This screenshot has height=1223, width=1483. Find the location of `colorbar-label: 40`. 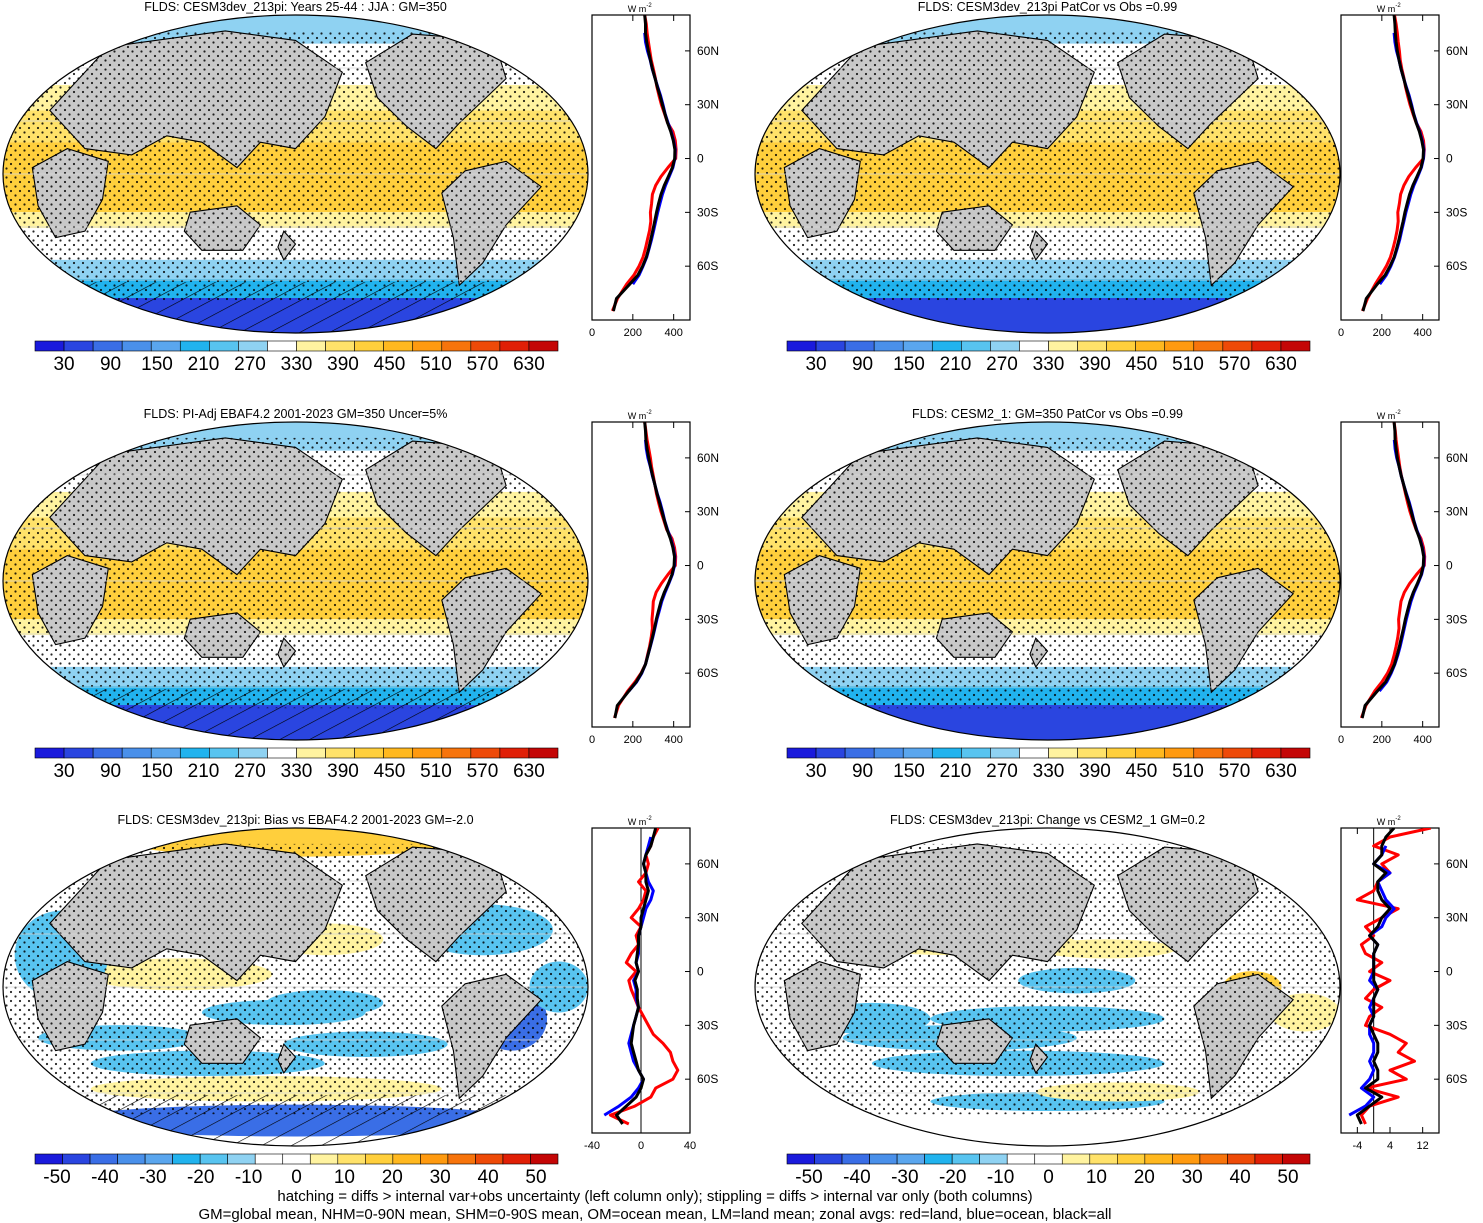

colorbar-label: 40 is located at coordinates (488, 1177).